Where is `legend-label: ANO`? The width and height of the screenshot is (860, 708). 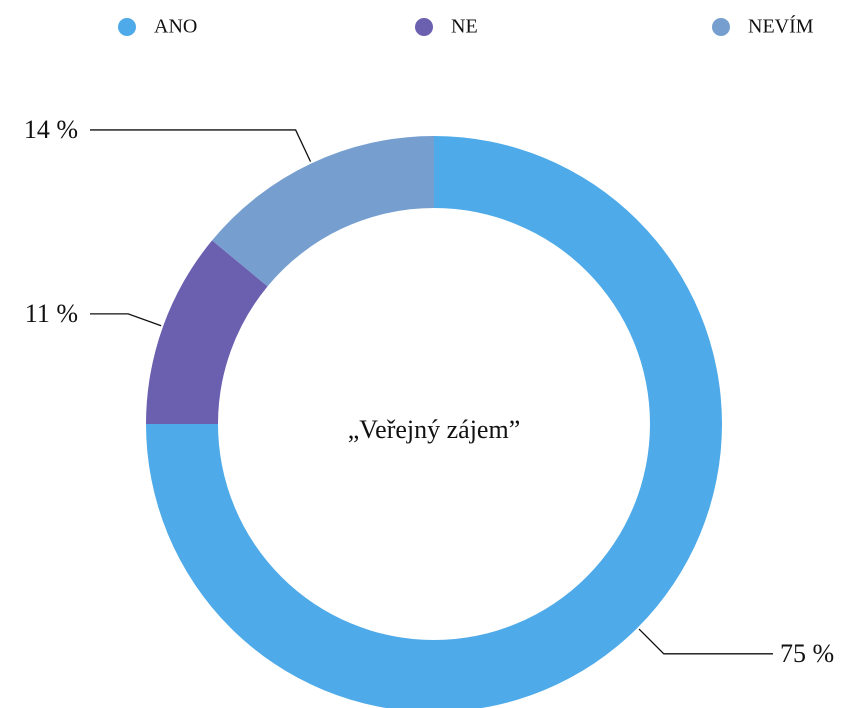
legend-label: ANO is located at coordinates (175, 27).